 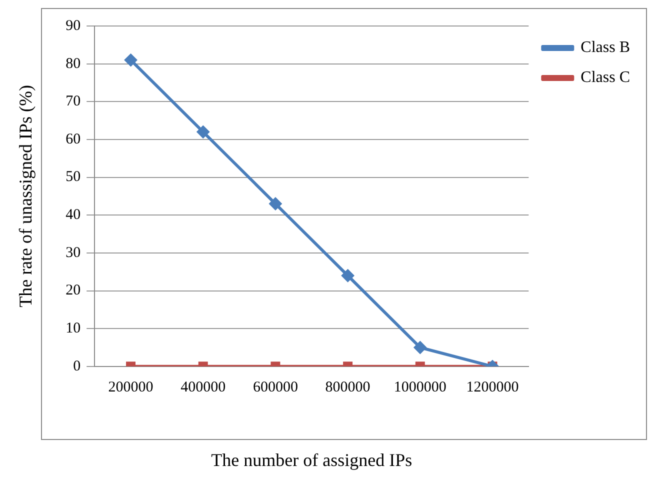 What do you see at coordinates (311, 460) in the screenshot?
I see `x-axis-title: The number of assigned IPs` at bounding box center [311, 460].